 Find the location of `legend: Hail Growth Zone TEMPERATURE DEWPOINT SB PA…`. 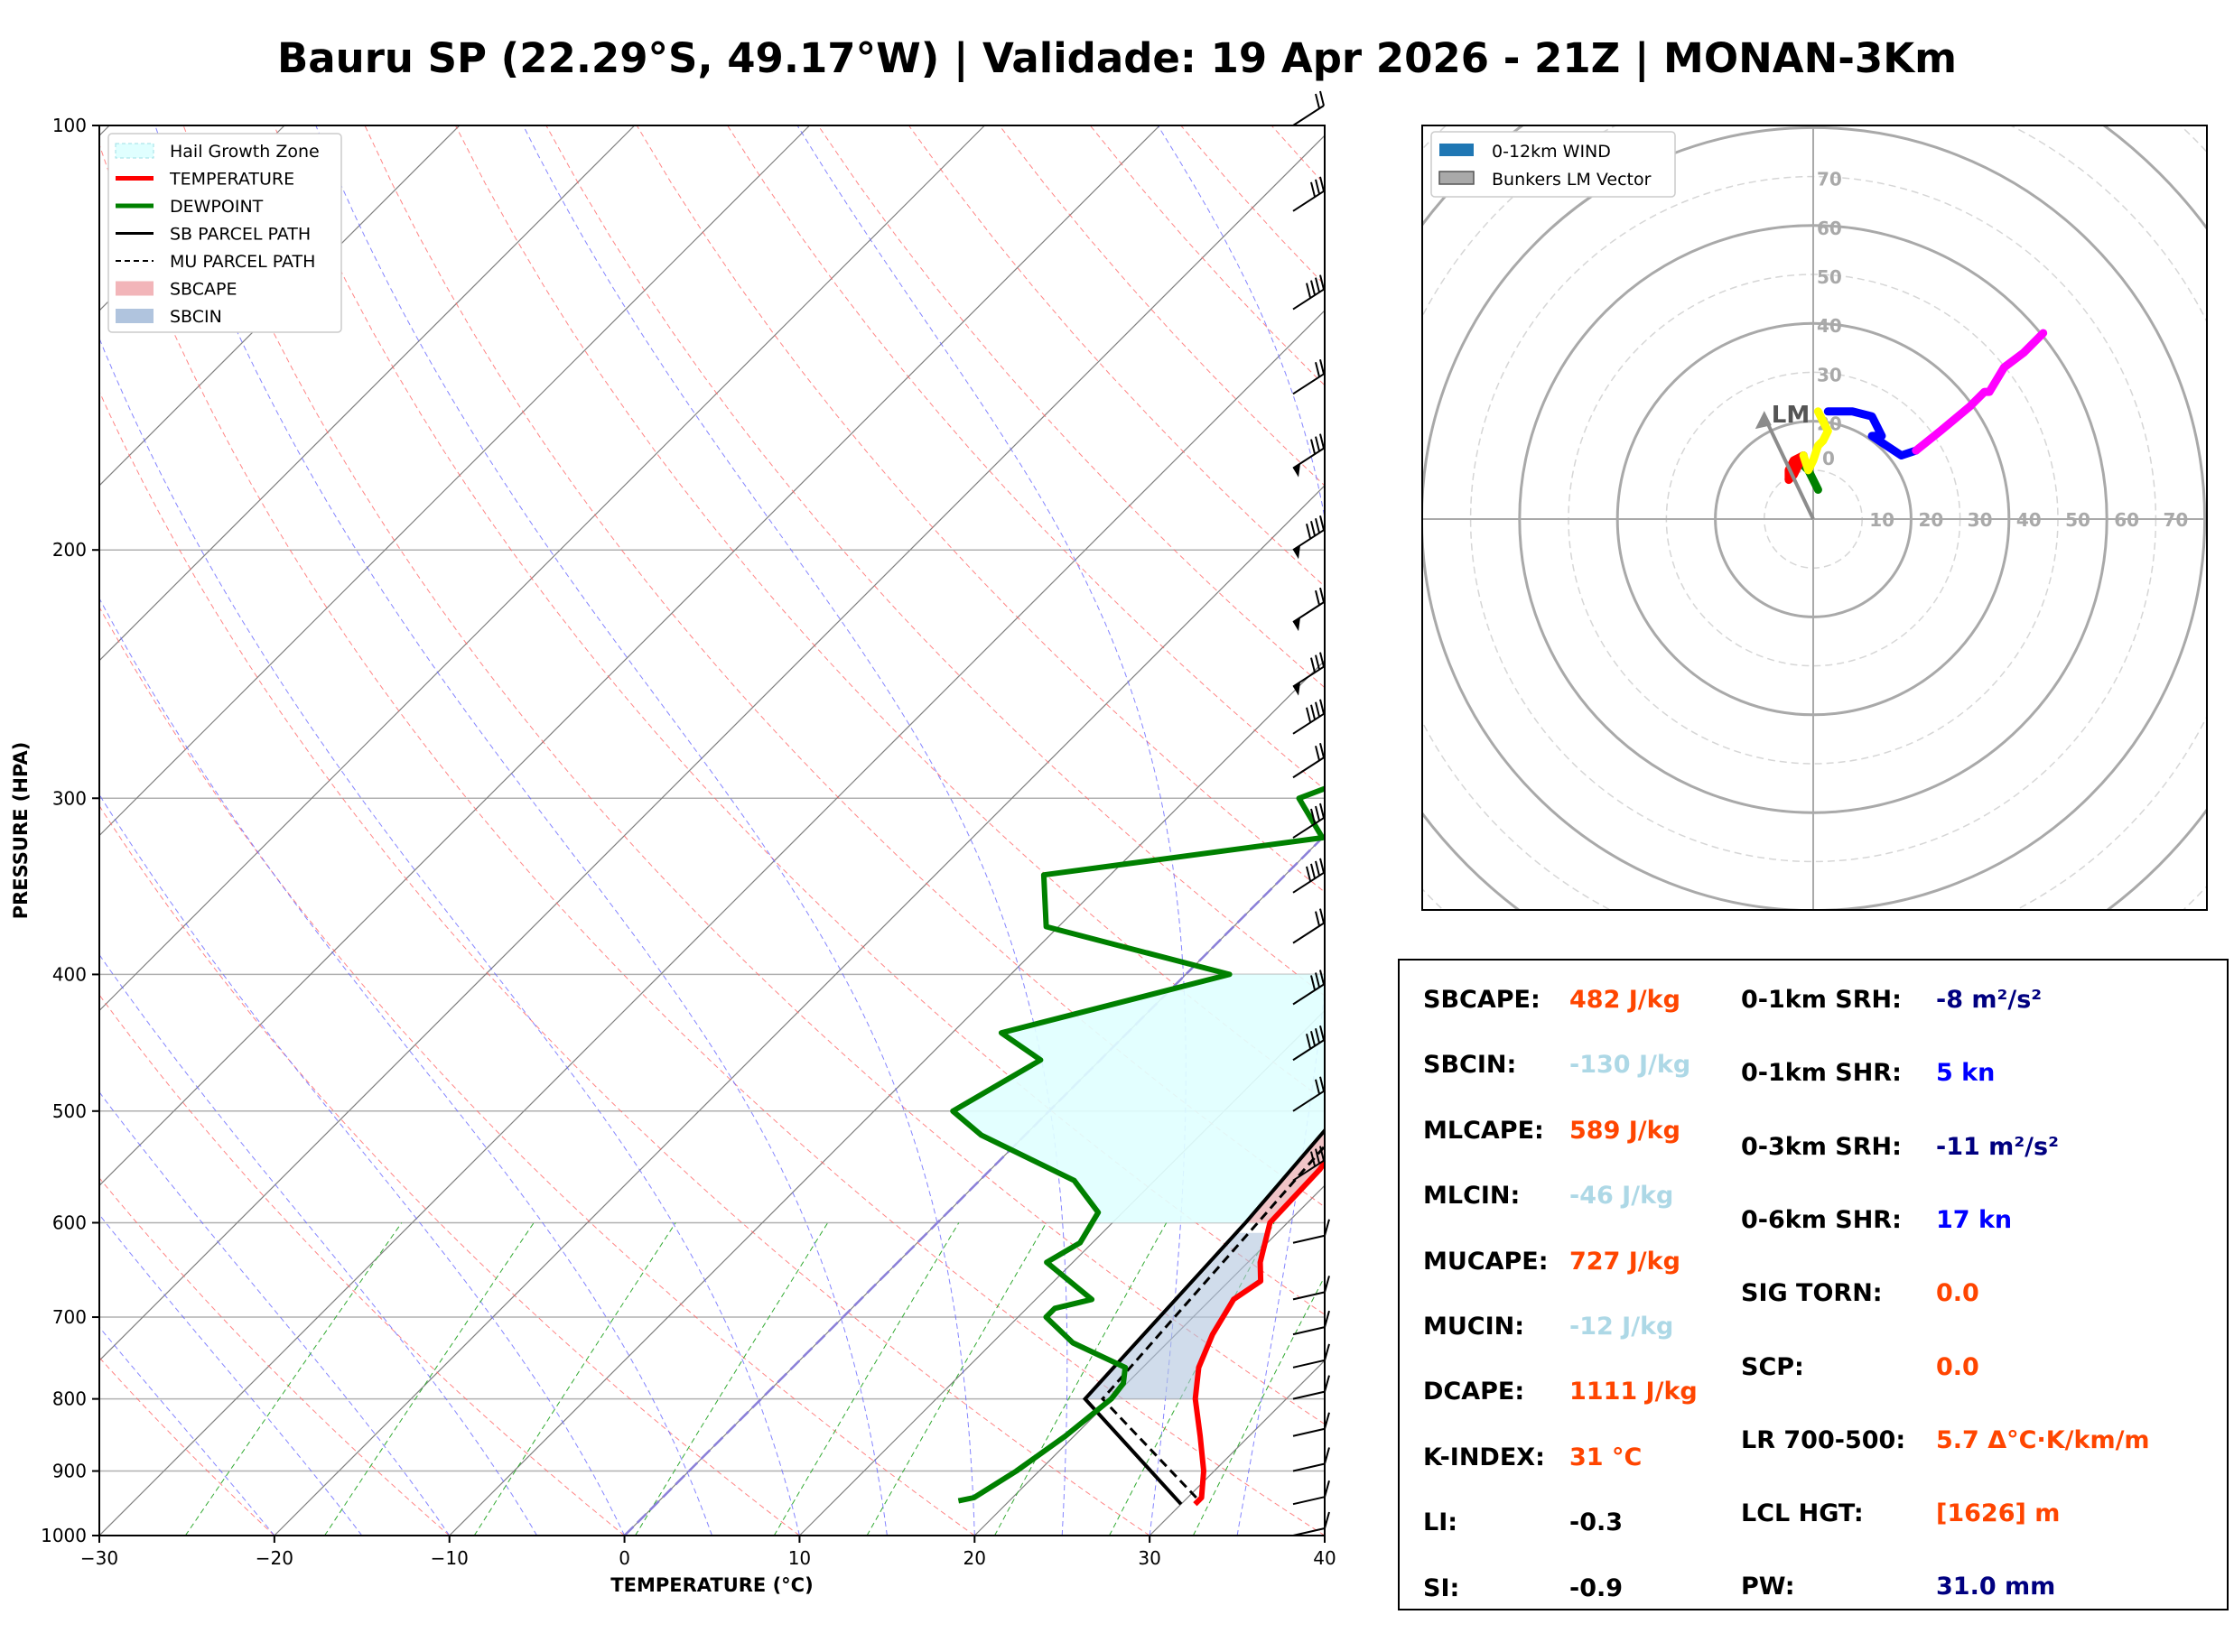

legend: Hail Growth Zone TEMPERATURE DEWPOINT SB PA… is located at coordinates (224, 233).